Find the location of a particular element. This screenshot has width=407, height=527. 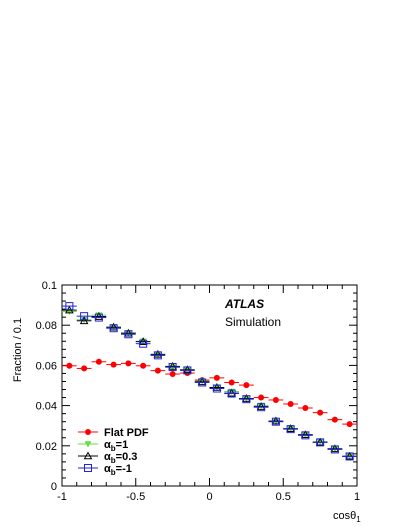

legend-entry: αb=0.3 is located at coordinates (107, 458).